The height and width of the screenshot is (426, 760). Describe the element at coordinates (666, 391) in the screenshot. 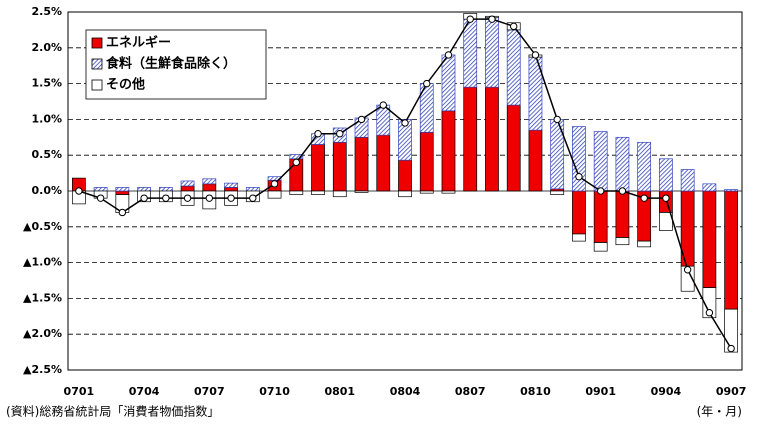

I see `x-tick-label: 0904` at that location.